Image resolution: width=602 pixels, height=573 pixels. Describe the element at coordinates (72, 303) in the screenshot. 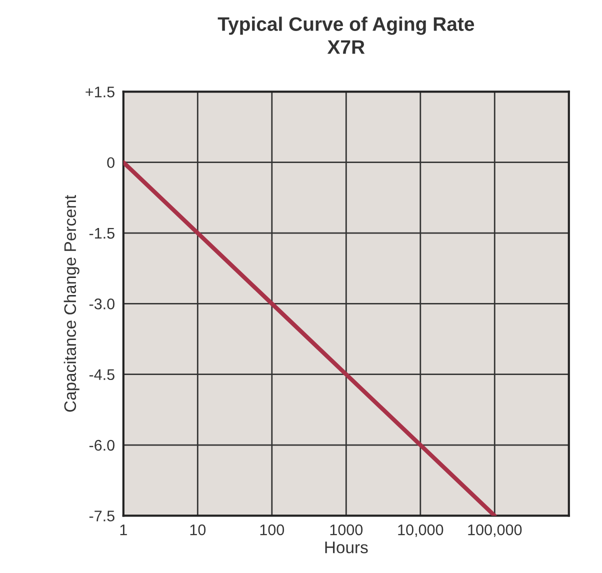

I see `y-axis-title: Capacitance Change Percent` at that location.